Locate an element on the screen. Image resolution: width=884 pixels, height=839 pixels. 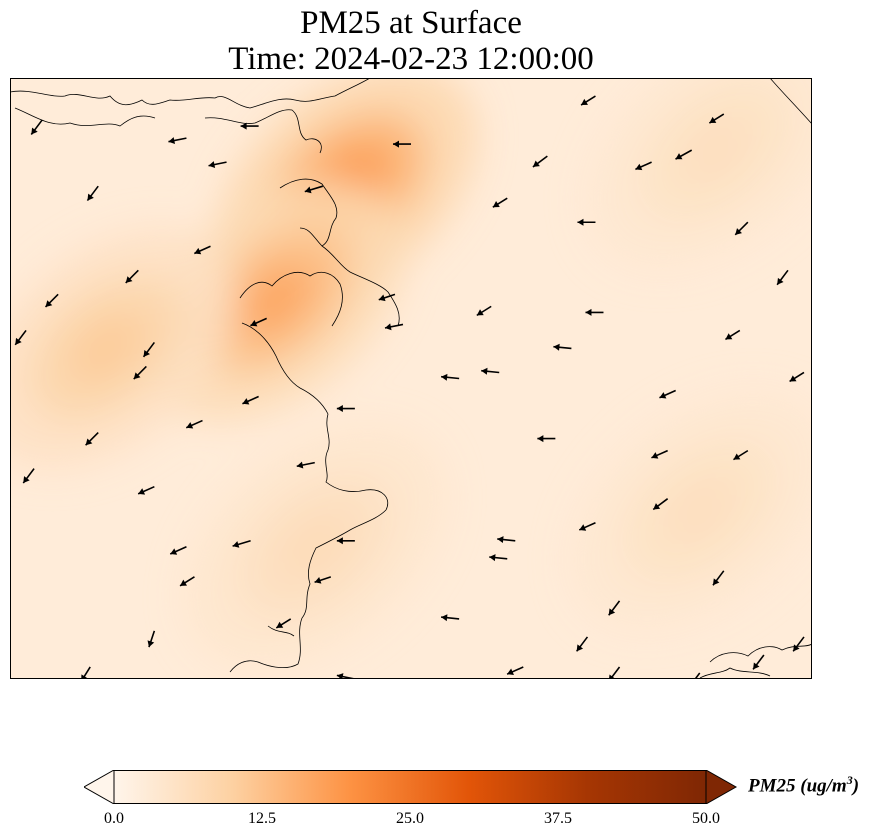
colorbar-tick-4: 50.0 is located at coordinates (706, 818).